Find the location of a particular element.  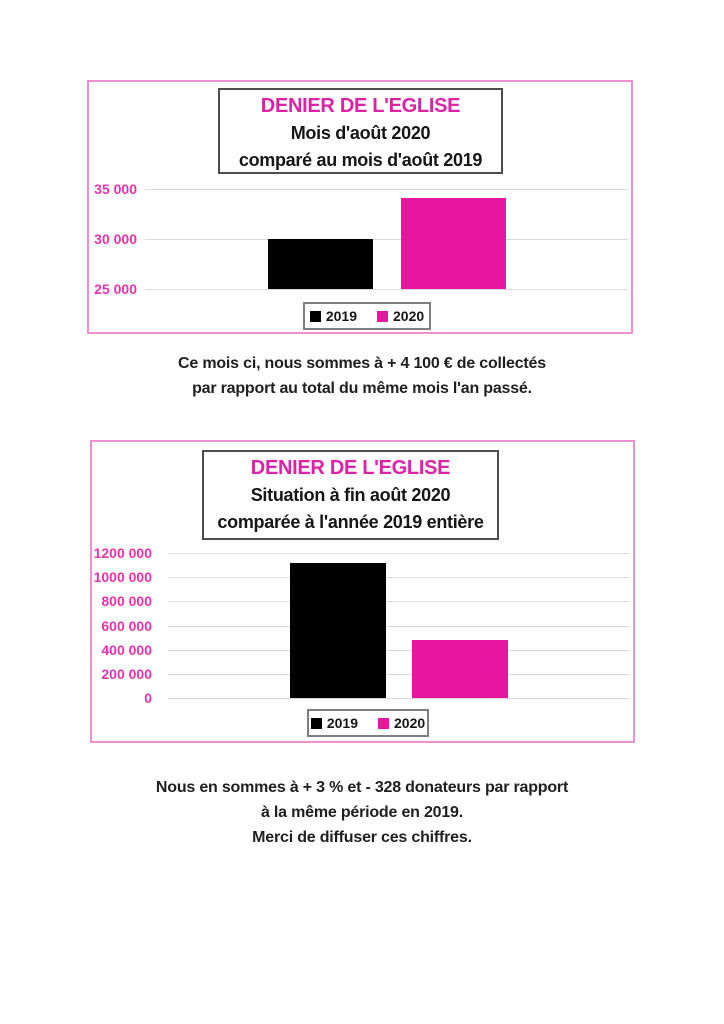

caption-line: à la même période en 2019. is located at coordinates (362, 812).